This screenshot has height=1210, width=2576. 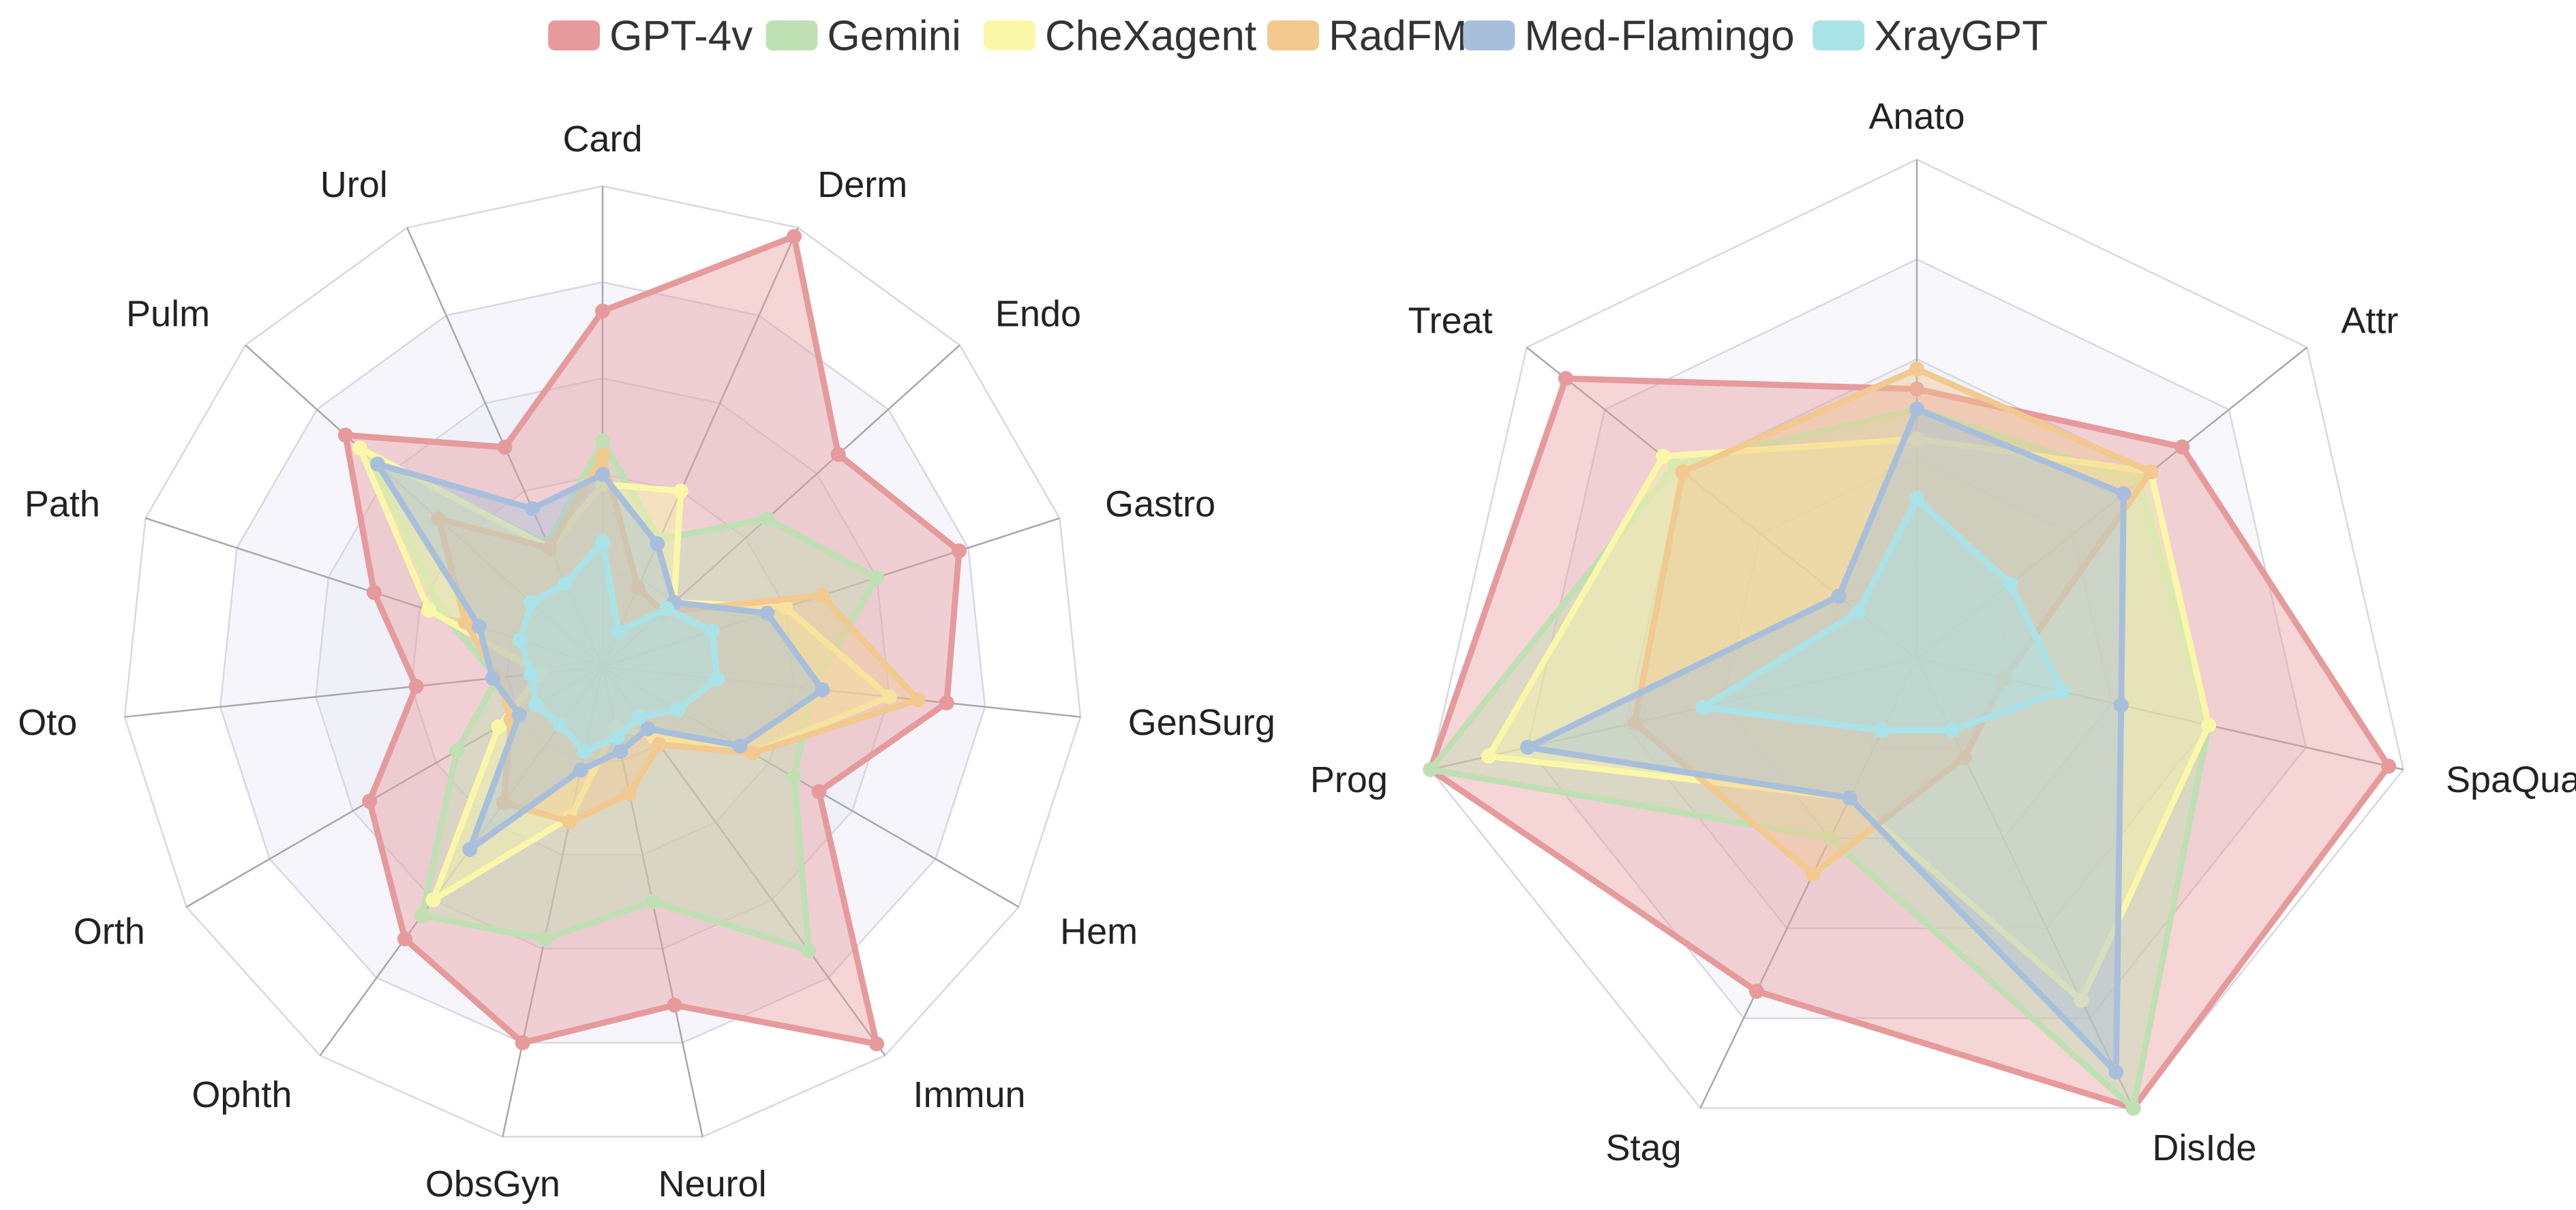 What do you see at coordinates (2369, 321) in the screenshot?
I see `axis-label-attr: Attr` at bounding box center [2369, 321].